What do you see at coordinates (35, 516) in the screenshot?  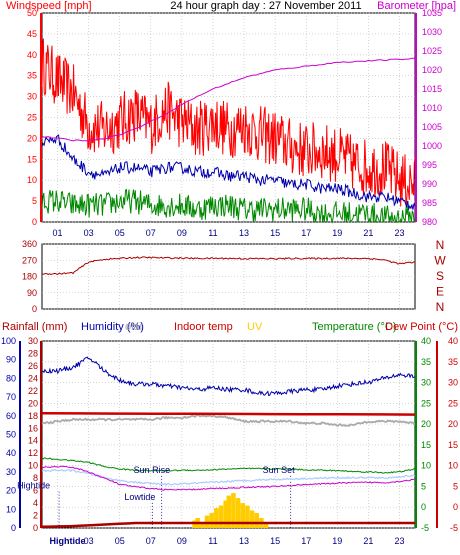 I see `rainfall-y-tick-label: 2` at bounding box center [35, 516].